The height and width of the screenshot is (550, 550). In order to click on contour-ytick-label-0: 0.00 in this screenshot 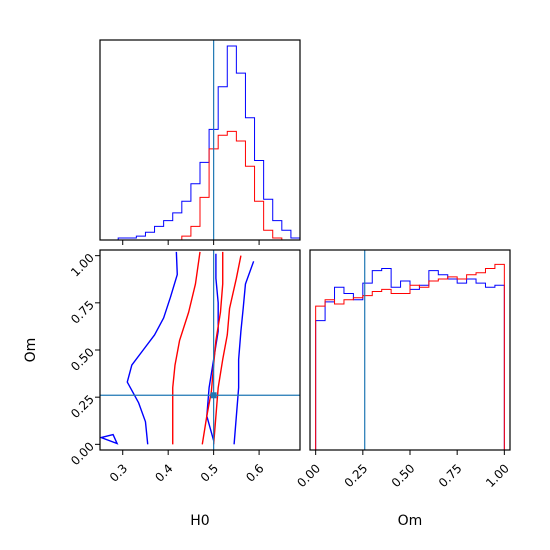, I will do `click(82, 453)`.